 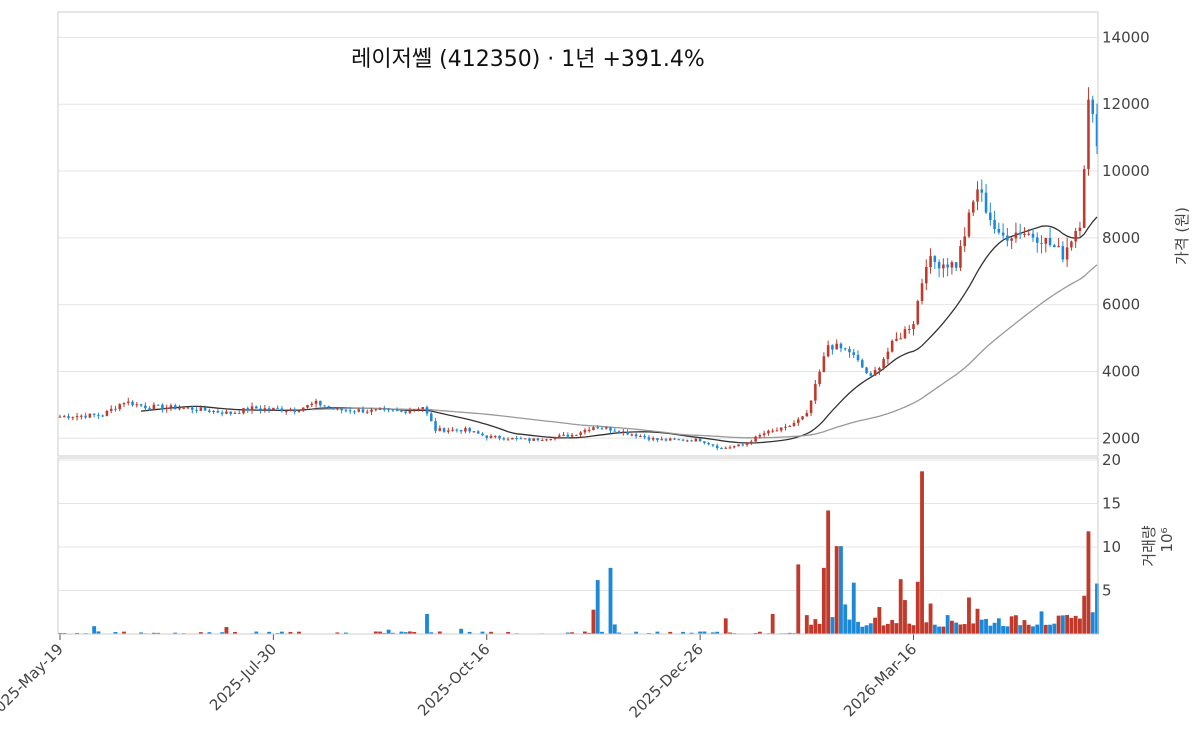 I want to click on chart-title: 레이저쎌 (412350) · 1년 +391.4%, so click(x=528, y=59).